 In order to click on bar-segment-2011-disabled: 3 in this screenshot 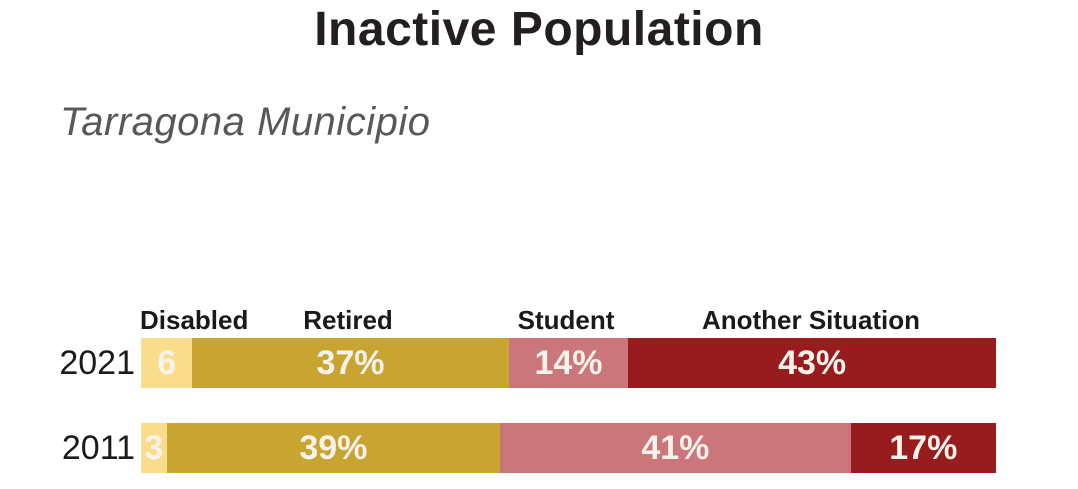, I will do `click(154, 448)`.